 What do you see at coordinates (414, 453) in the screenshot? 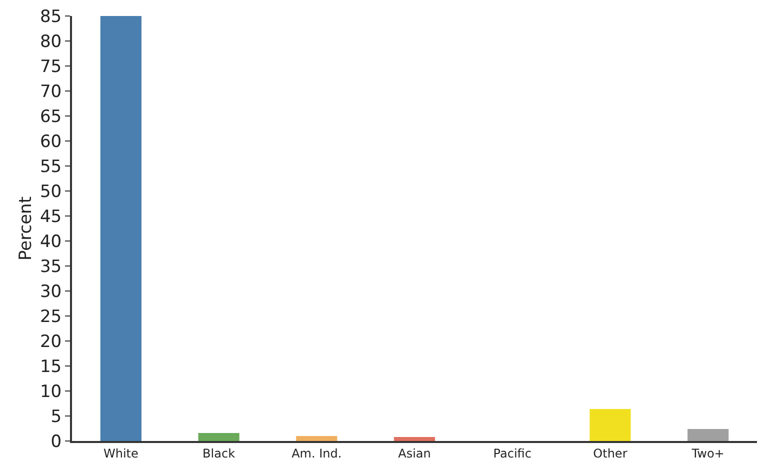
I see `x-tick-label: Asian` at bounding box center [414, 453].